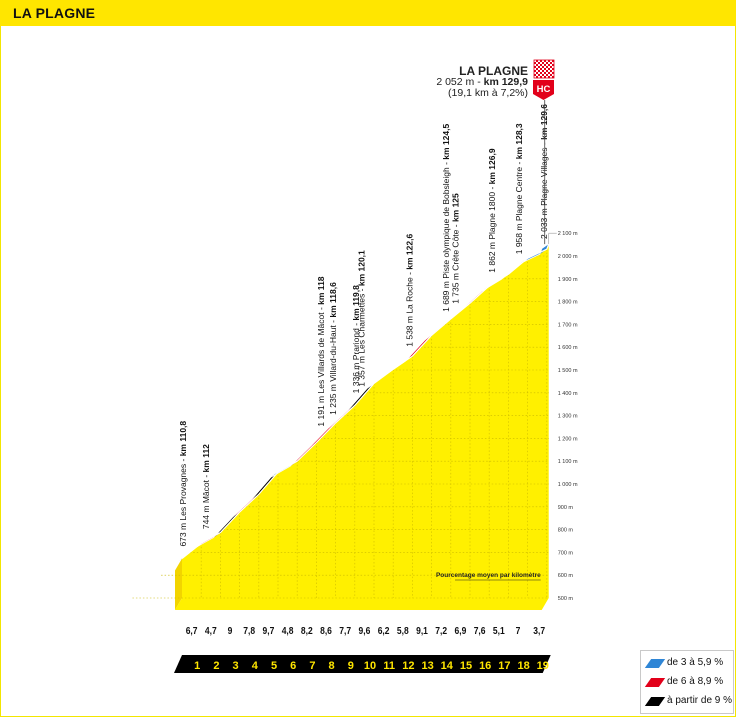  Describe the element at coordinates (566, 508) in the screenshot. I see `altitude-tick-label: 900 m` at that location.